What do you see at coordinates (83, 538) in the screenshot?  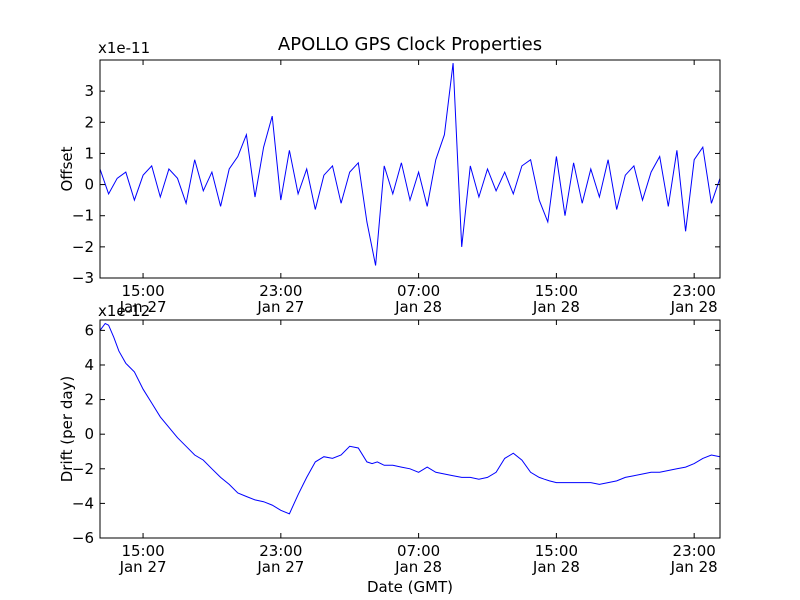 I see `drift-y-tick-label: −6` at bounding box center [83, 538].